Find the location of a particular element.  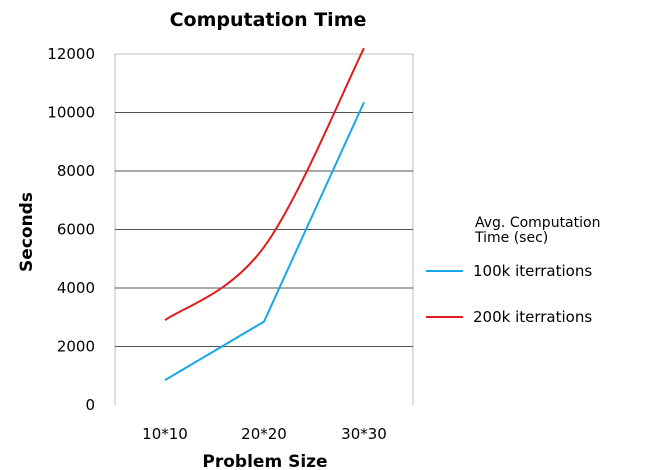

legend-label-2: 200k iterrations is located at coordinates (532, 317).